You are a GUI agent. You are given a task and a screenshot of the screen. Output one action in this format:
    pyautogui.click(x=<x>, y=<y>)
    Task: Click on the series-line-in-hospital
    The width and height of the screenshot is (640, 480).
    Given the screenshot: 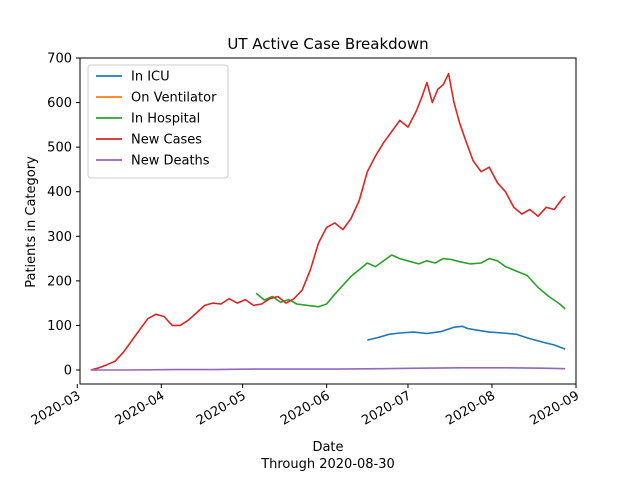 What is the action you would take?
    pyautogui.click(x=410, y=282)
    